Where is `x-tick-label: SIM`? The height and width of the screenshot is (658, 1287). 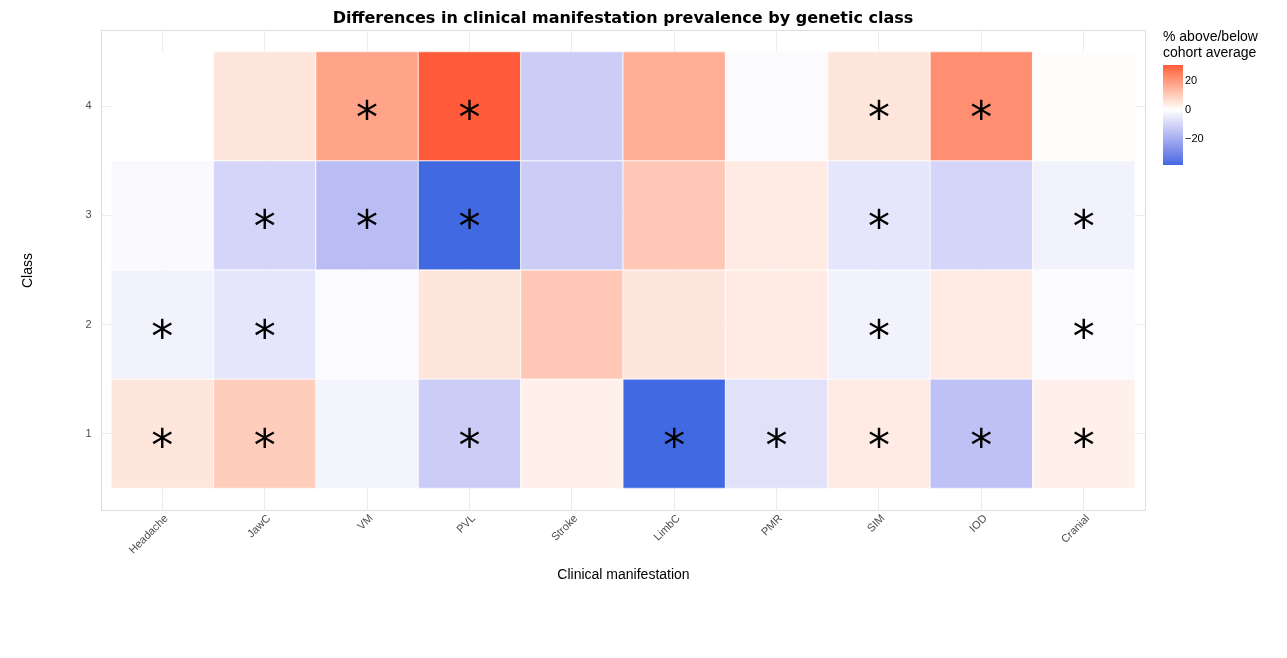
x-tick-label: SIM is located at coordinates (875, 523).